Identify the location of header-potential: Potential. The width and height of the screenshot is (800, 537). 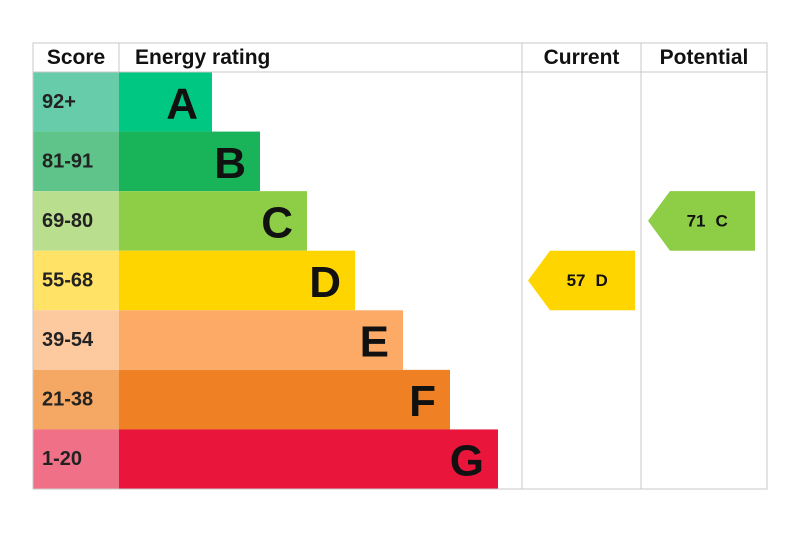
(704, 57).